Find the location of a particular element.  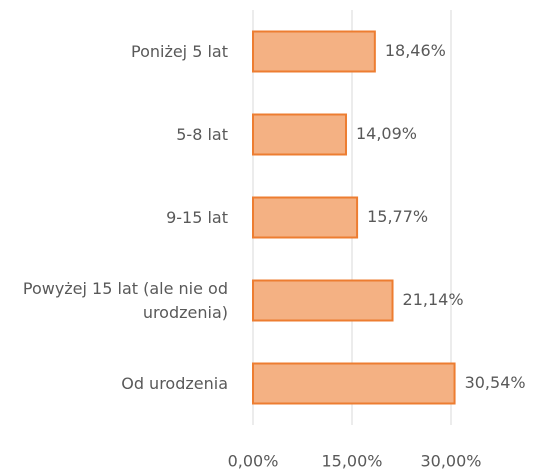

y-tick-label: 9-15 lat is located at coordinates (197, 217).